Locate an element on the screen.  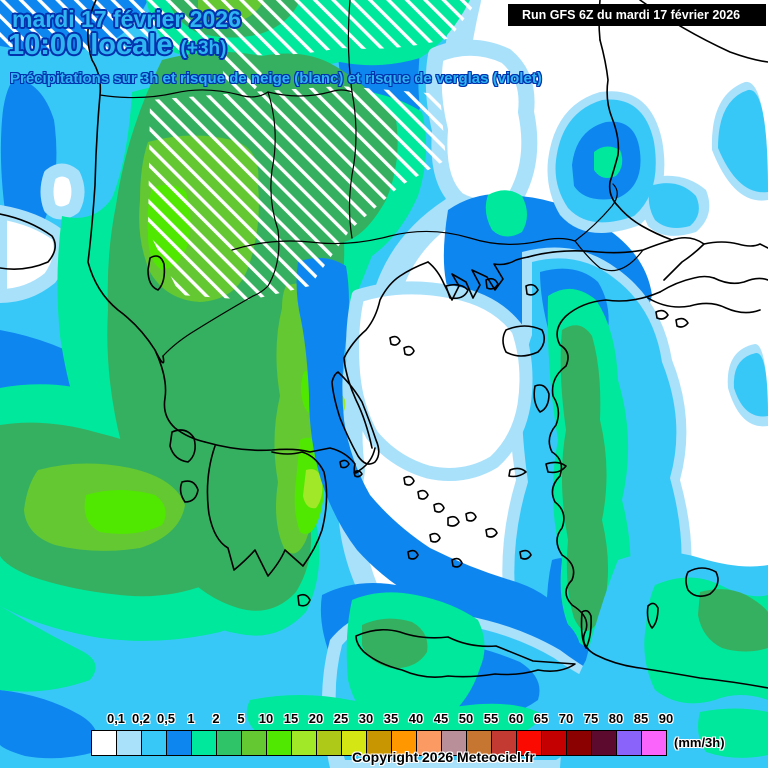
run-info-box: Run GFS 6Z du mardi 17 février 2026 is located at coordinates (637, 15).